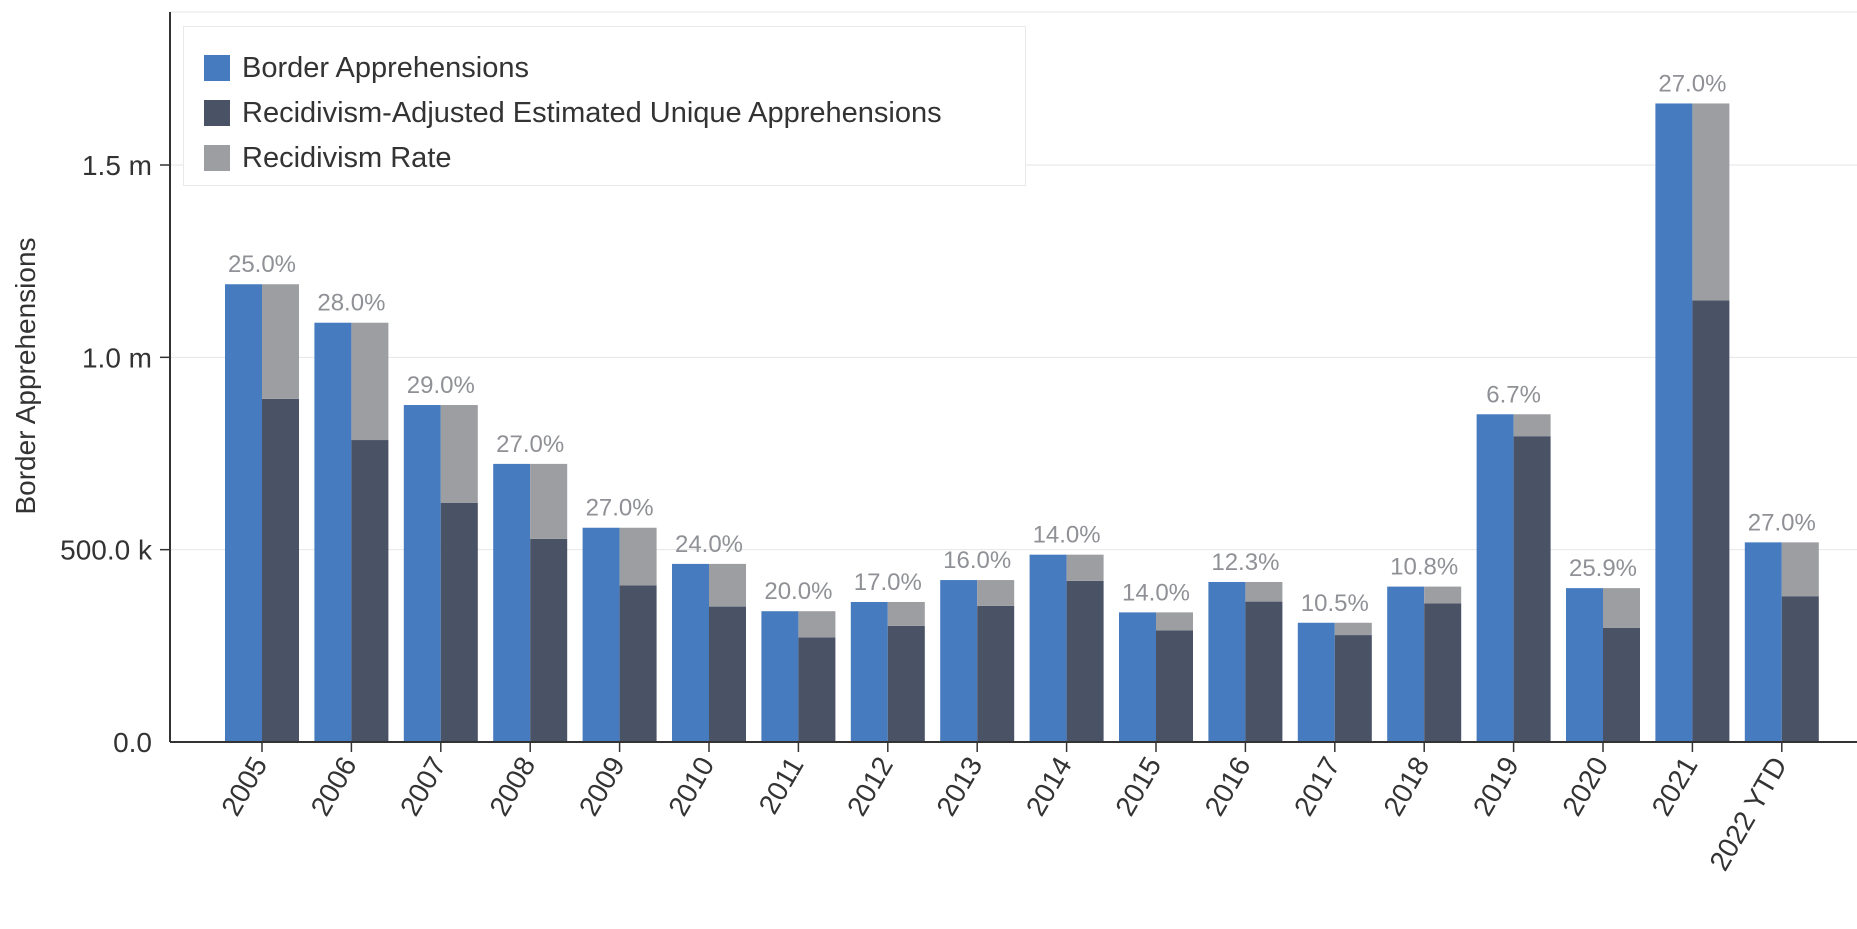 This screenshot has height=929, width=1857. I want to click on data-label-recidivism-rate: 17.0%, so click(888, 582).